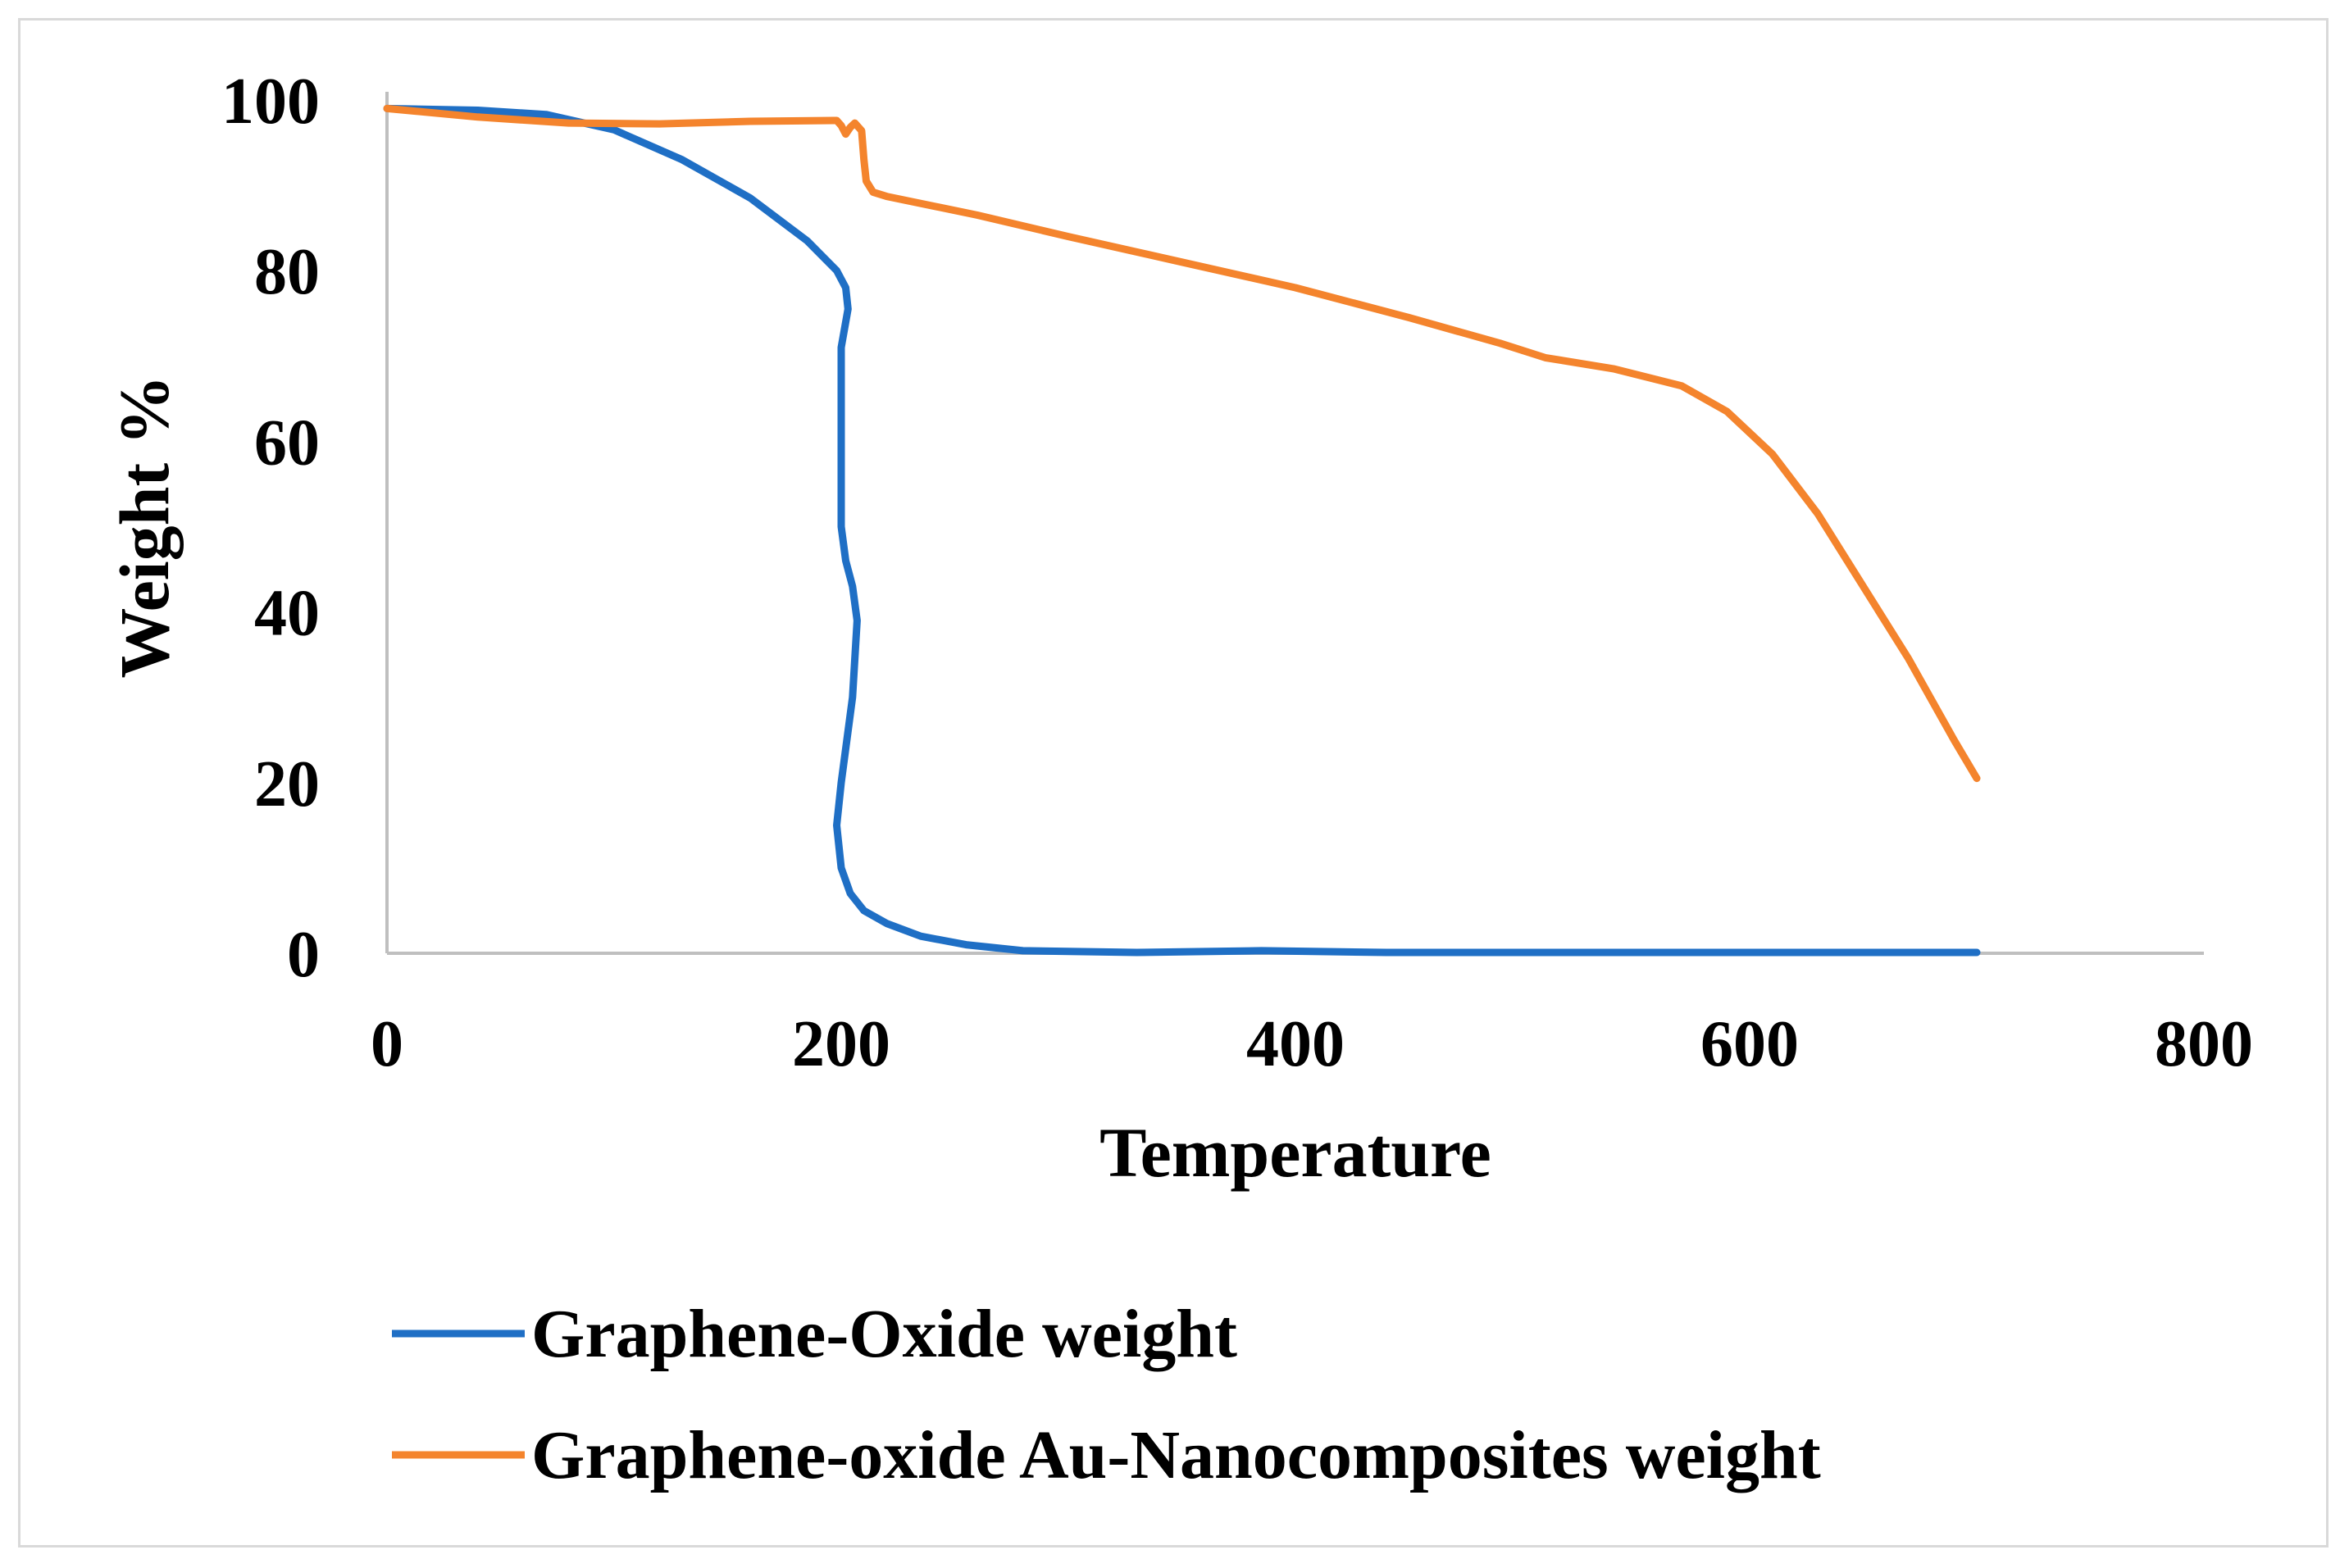 The height and width of the screenshot is (1568, 2349). I want to click on y-tick-label: 40, so click(287, 614).